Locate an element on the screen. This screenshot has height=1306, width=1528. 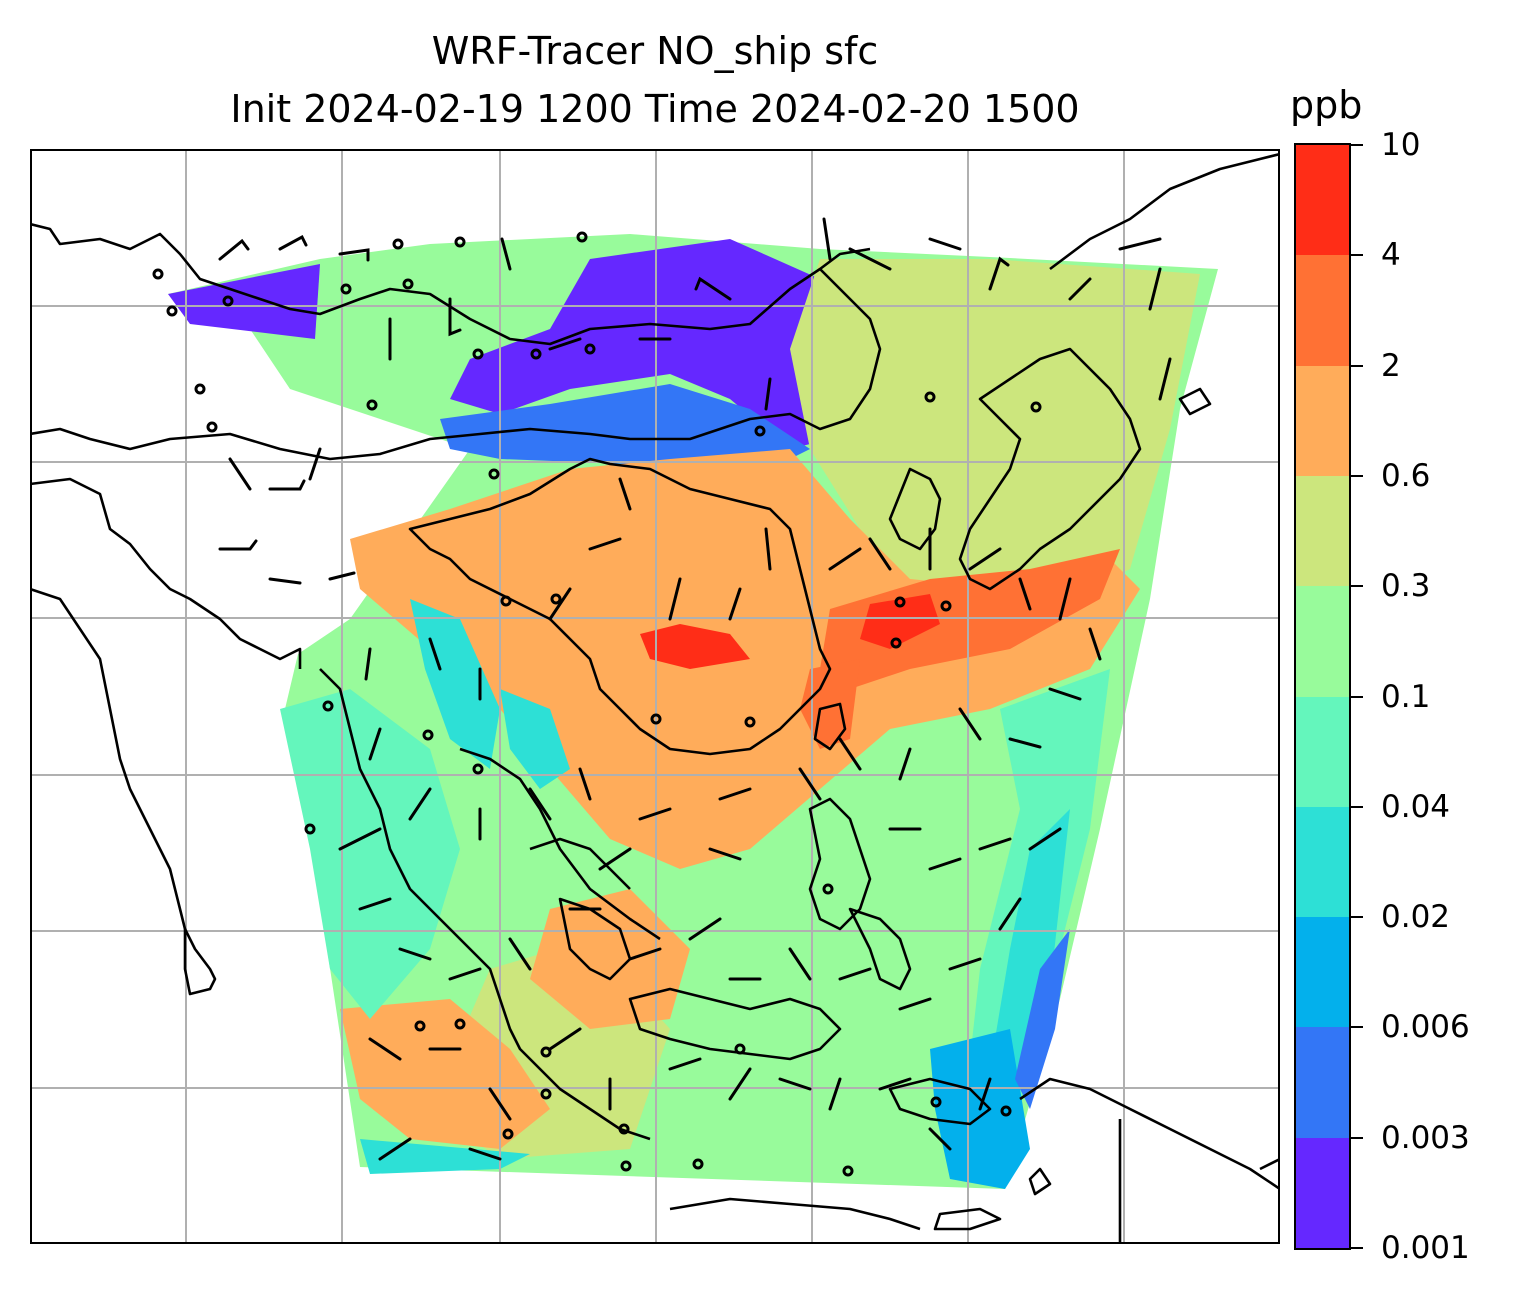
colorbar-tick-label: 0.6 is located at coordinates (1406, 475).